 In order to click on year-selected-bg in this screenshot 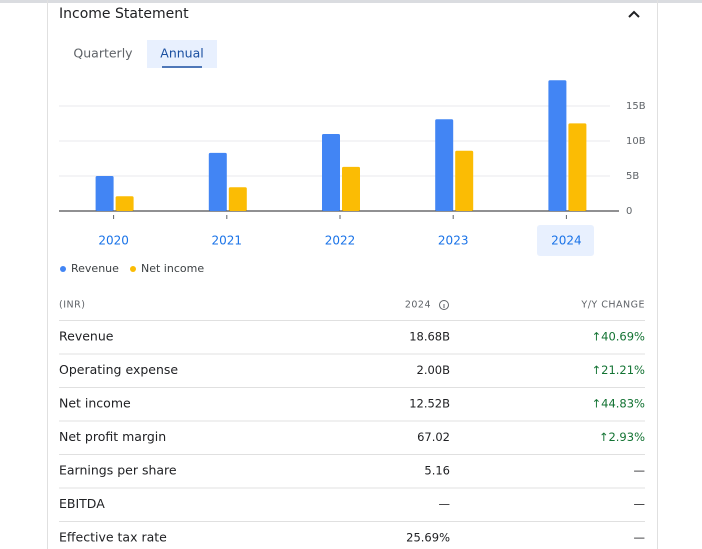, I will do `click(565, 240)`.